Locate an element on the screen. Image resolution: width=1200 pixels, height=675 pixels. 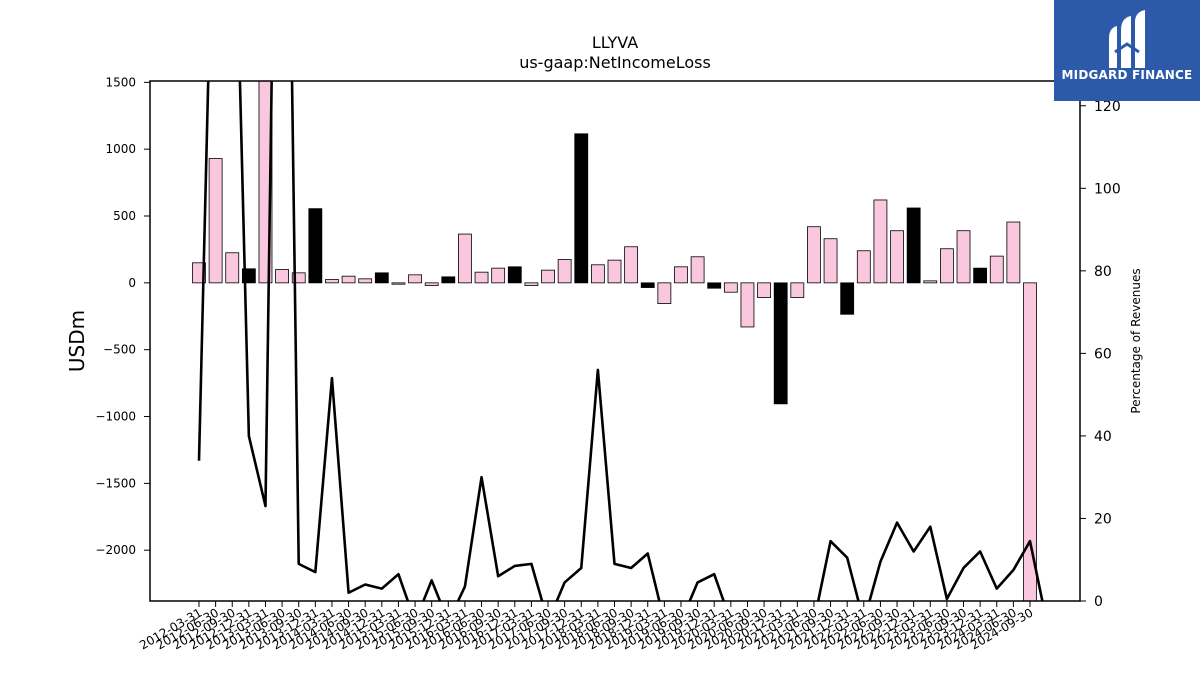
left-tick-label: −1000 is located at coordinates (115, 417).